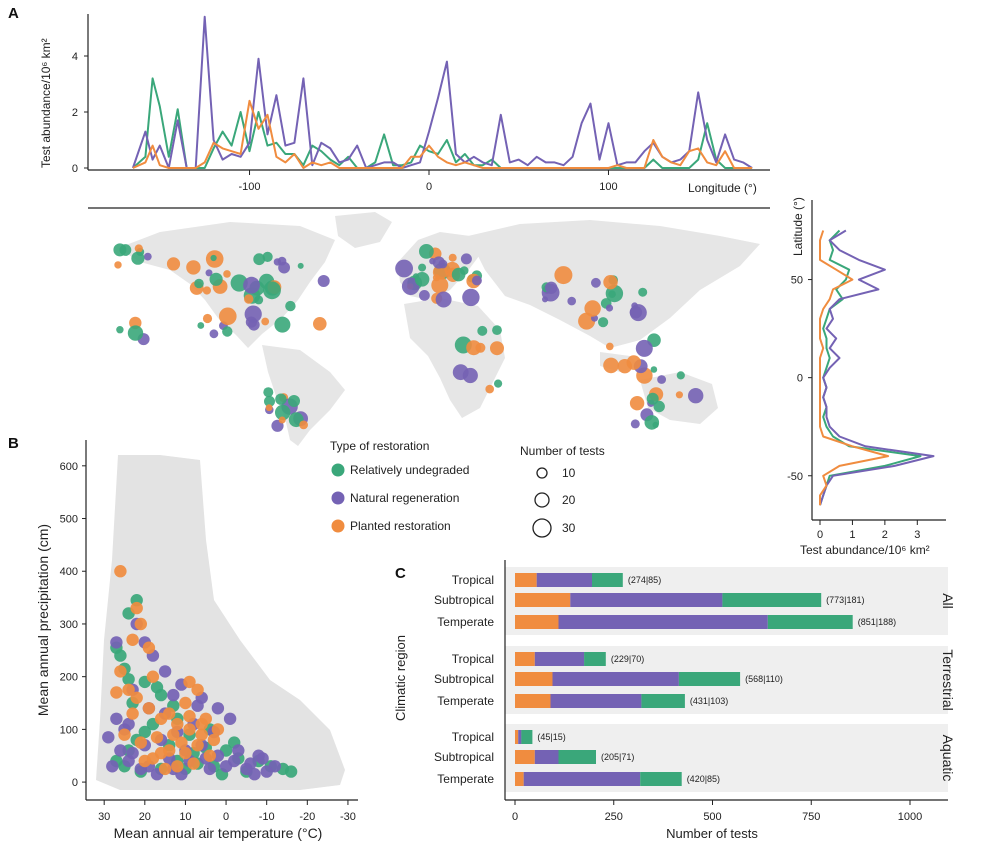  Describe the element at coordinates (80, 113) in the screenshot. I see `longitude-y-ticks: 0 2 4` at that location.